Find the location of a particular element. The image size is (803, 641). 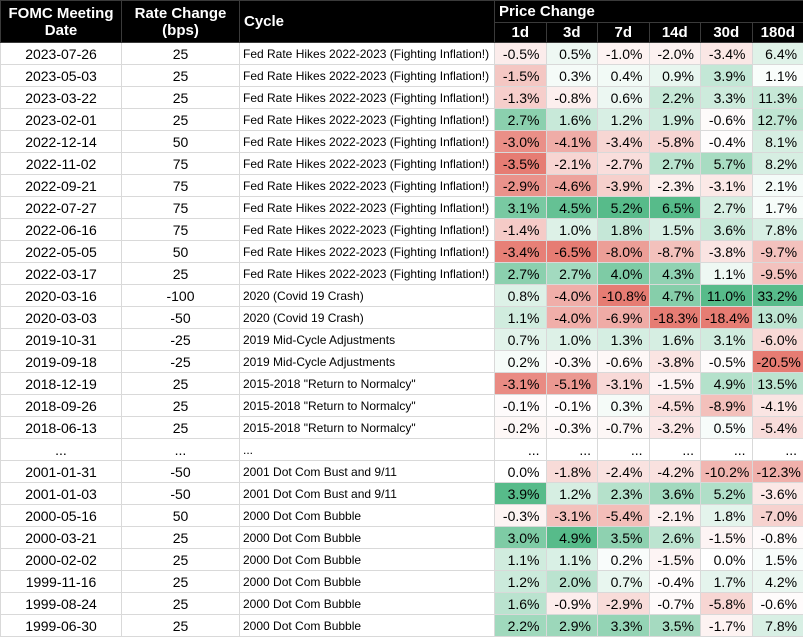

cell-change-14d: 3.6% is located at coordinates (674, 493).